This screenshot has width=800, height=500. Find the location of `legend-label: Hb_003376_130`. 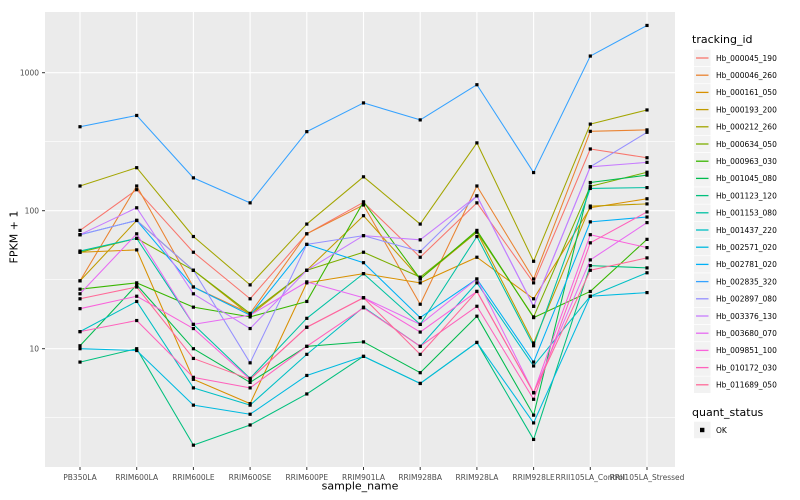

legend-label: Hb_003376_130 is located at coordinates (746, 316).